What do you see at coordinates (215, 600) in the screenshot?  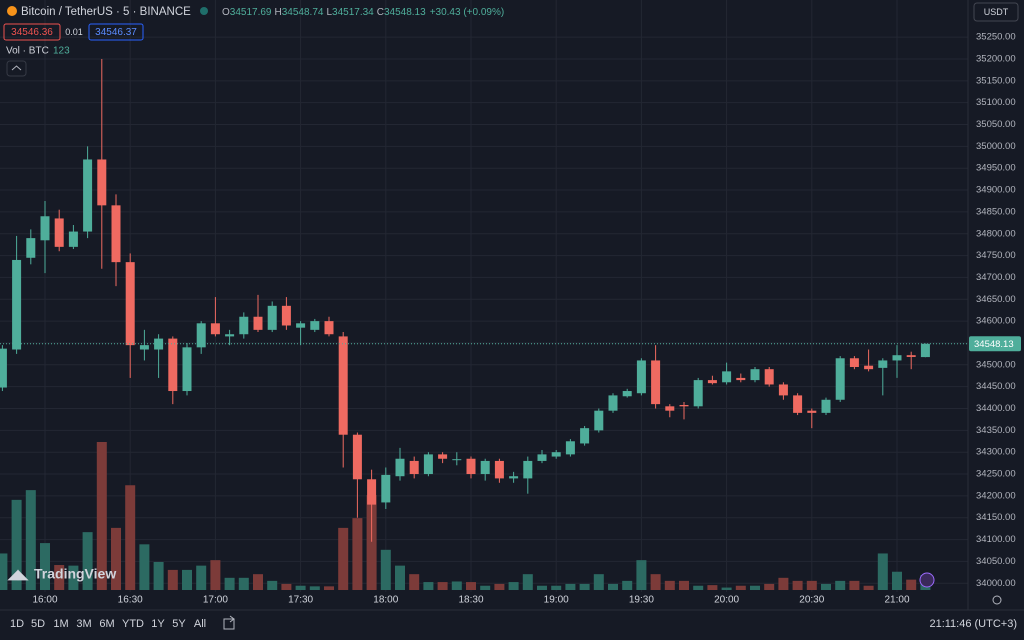 I see `x-tick-label: 17:00` at bounding box center [215, 600].